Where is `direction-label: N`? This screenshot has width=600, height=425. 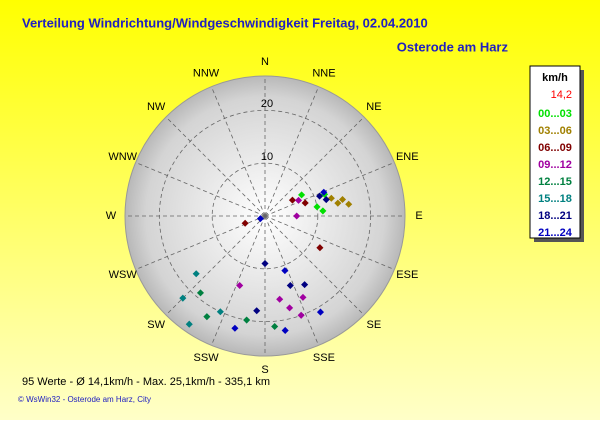 direction-label: N is located at coordinates (265, 62).